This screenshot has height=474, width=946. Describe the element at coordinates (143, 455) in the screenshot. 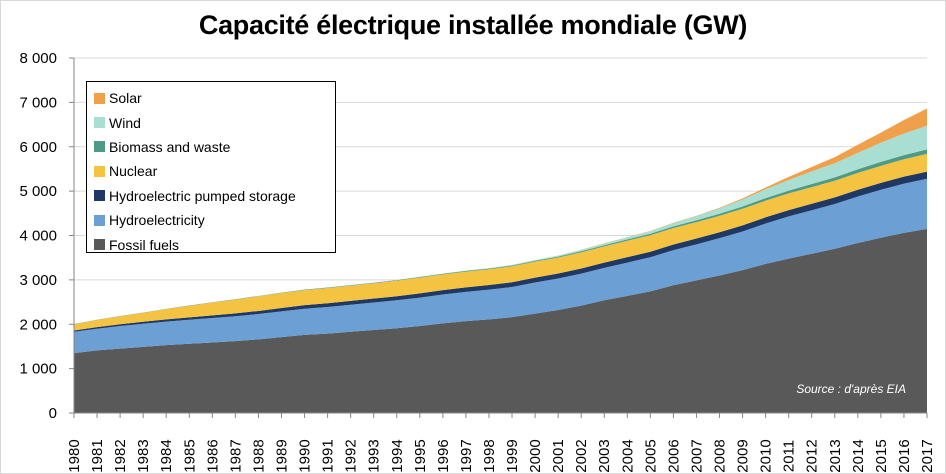

I see `x-tick-label: 1983` at that location.